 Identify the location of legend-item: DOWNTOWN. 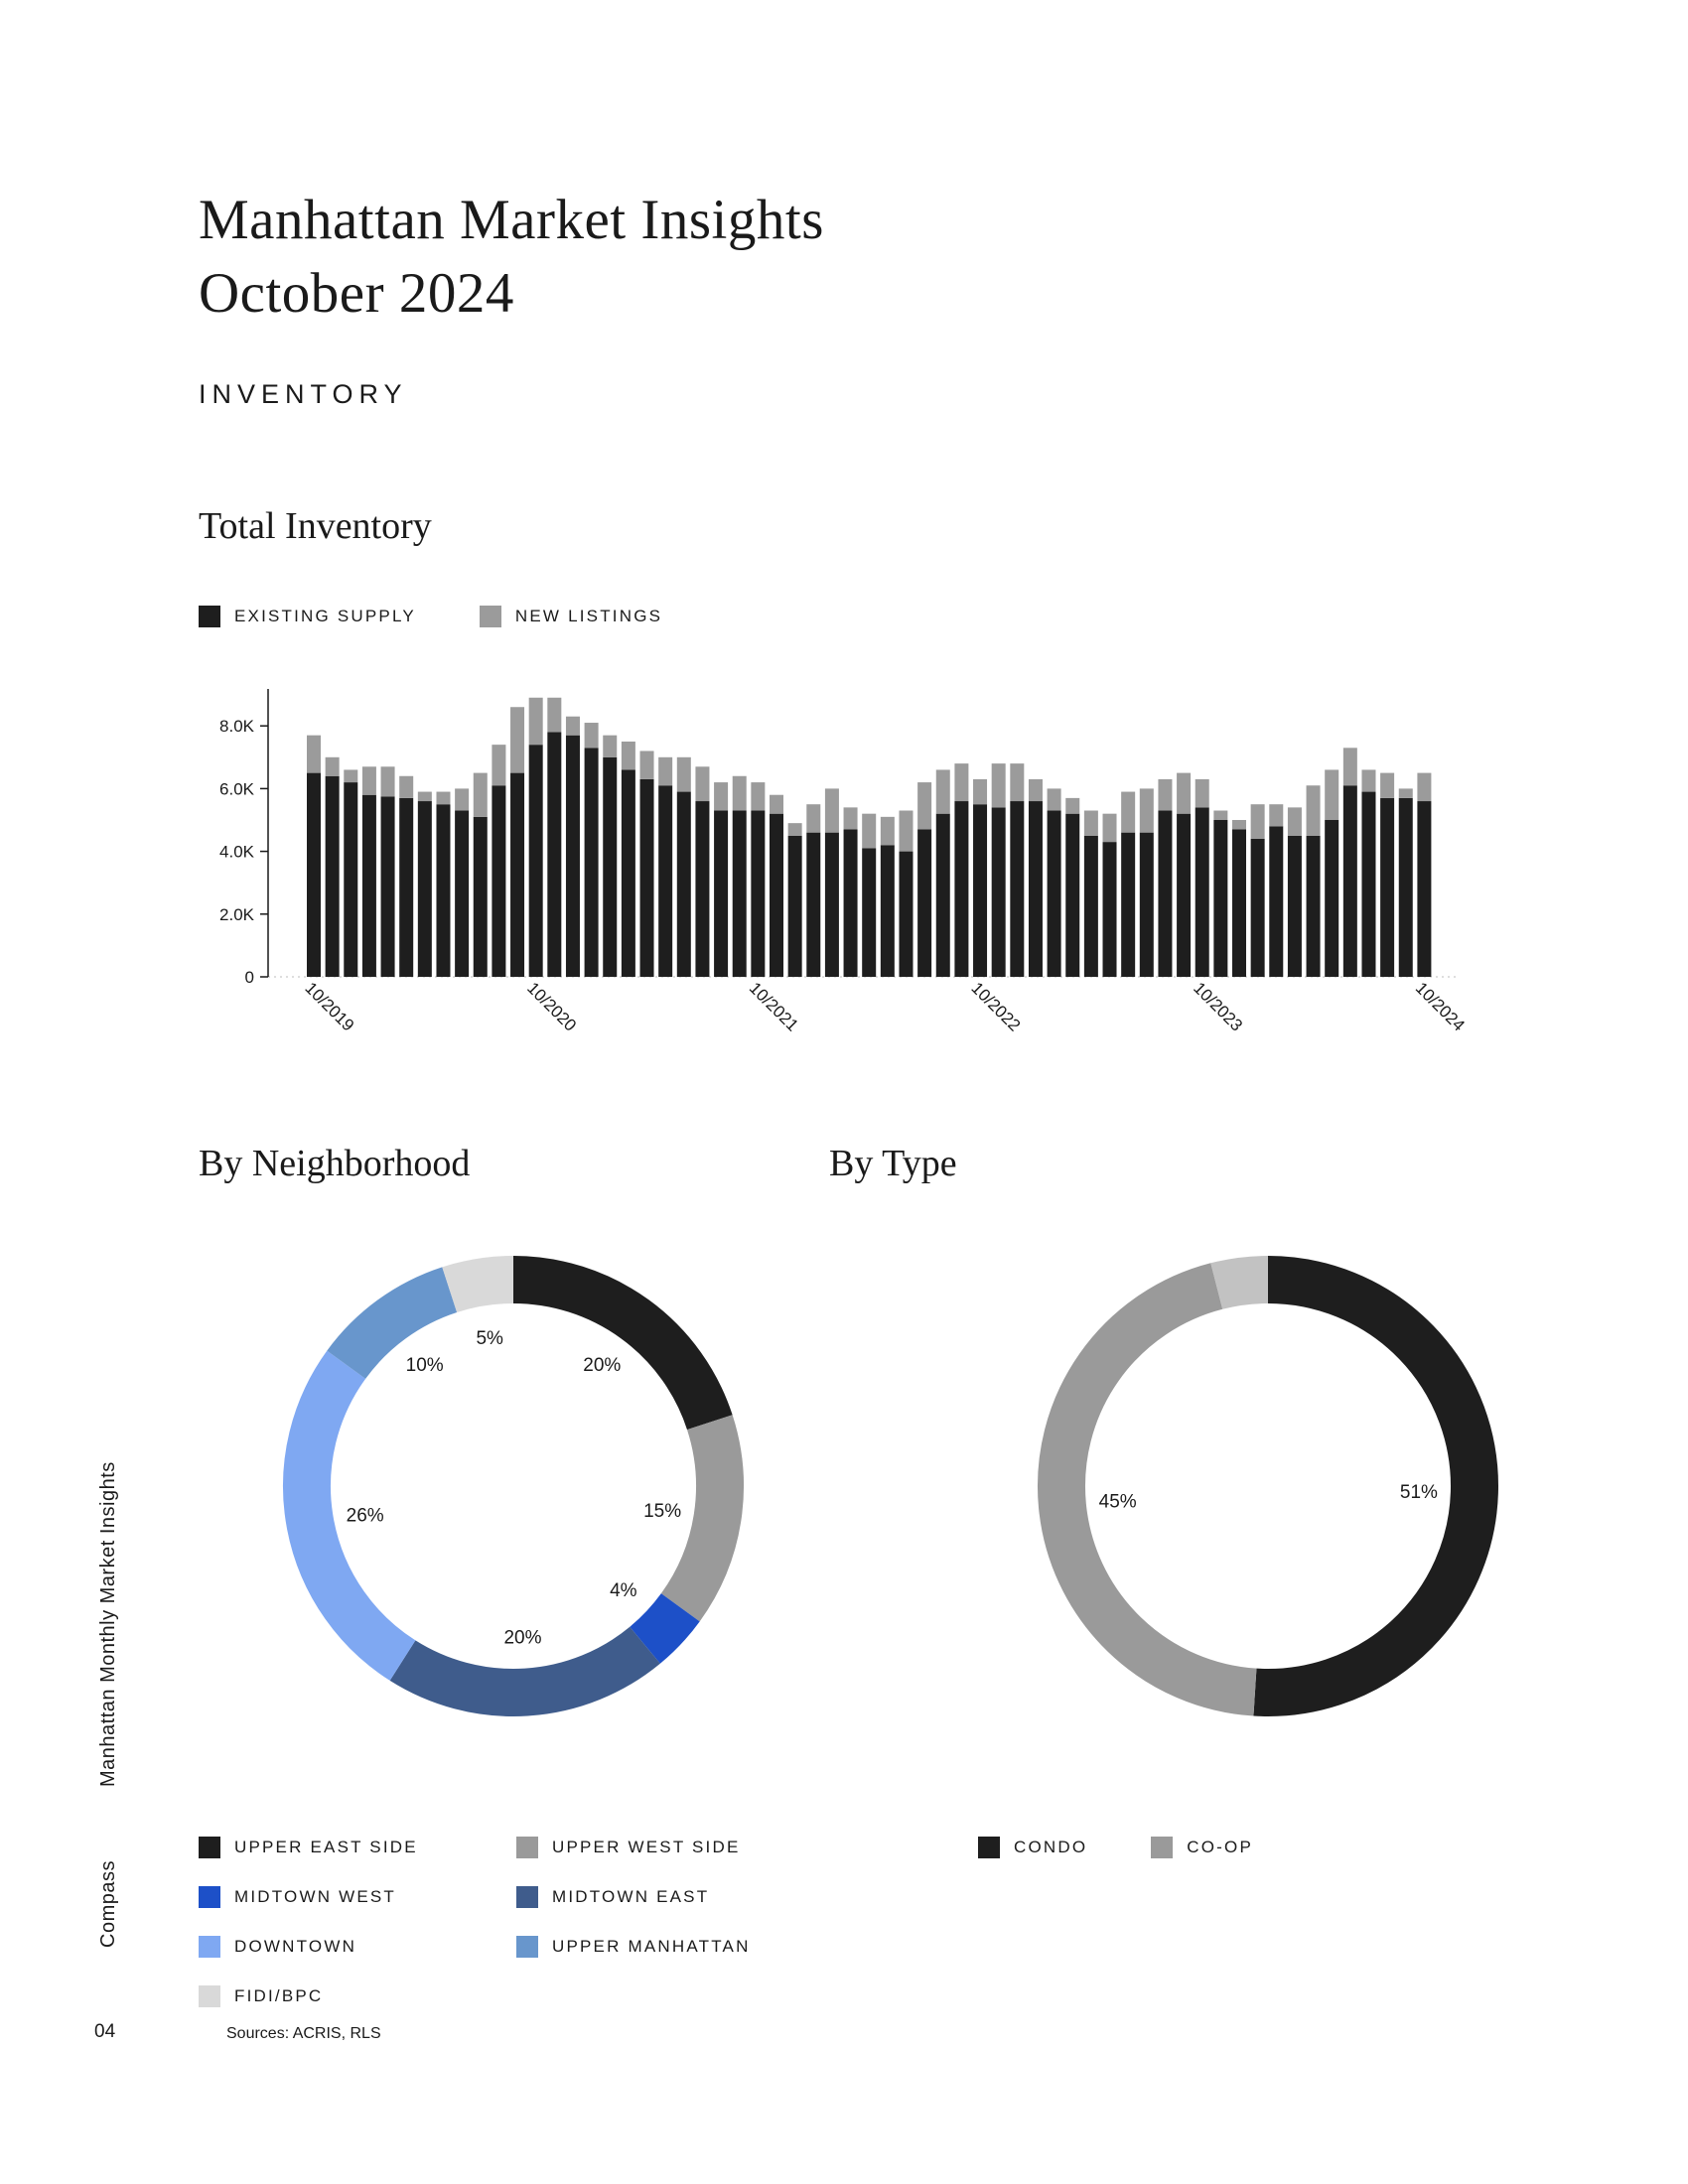
(357, 1947).